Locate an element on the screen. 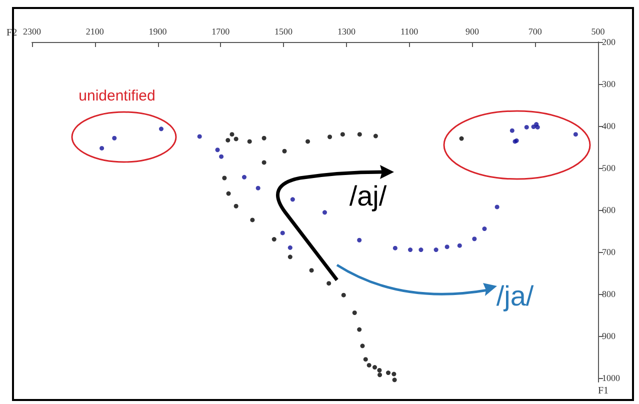  y-tick-label: 300 is located at coordinates (609, 83).